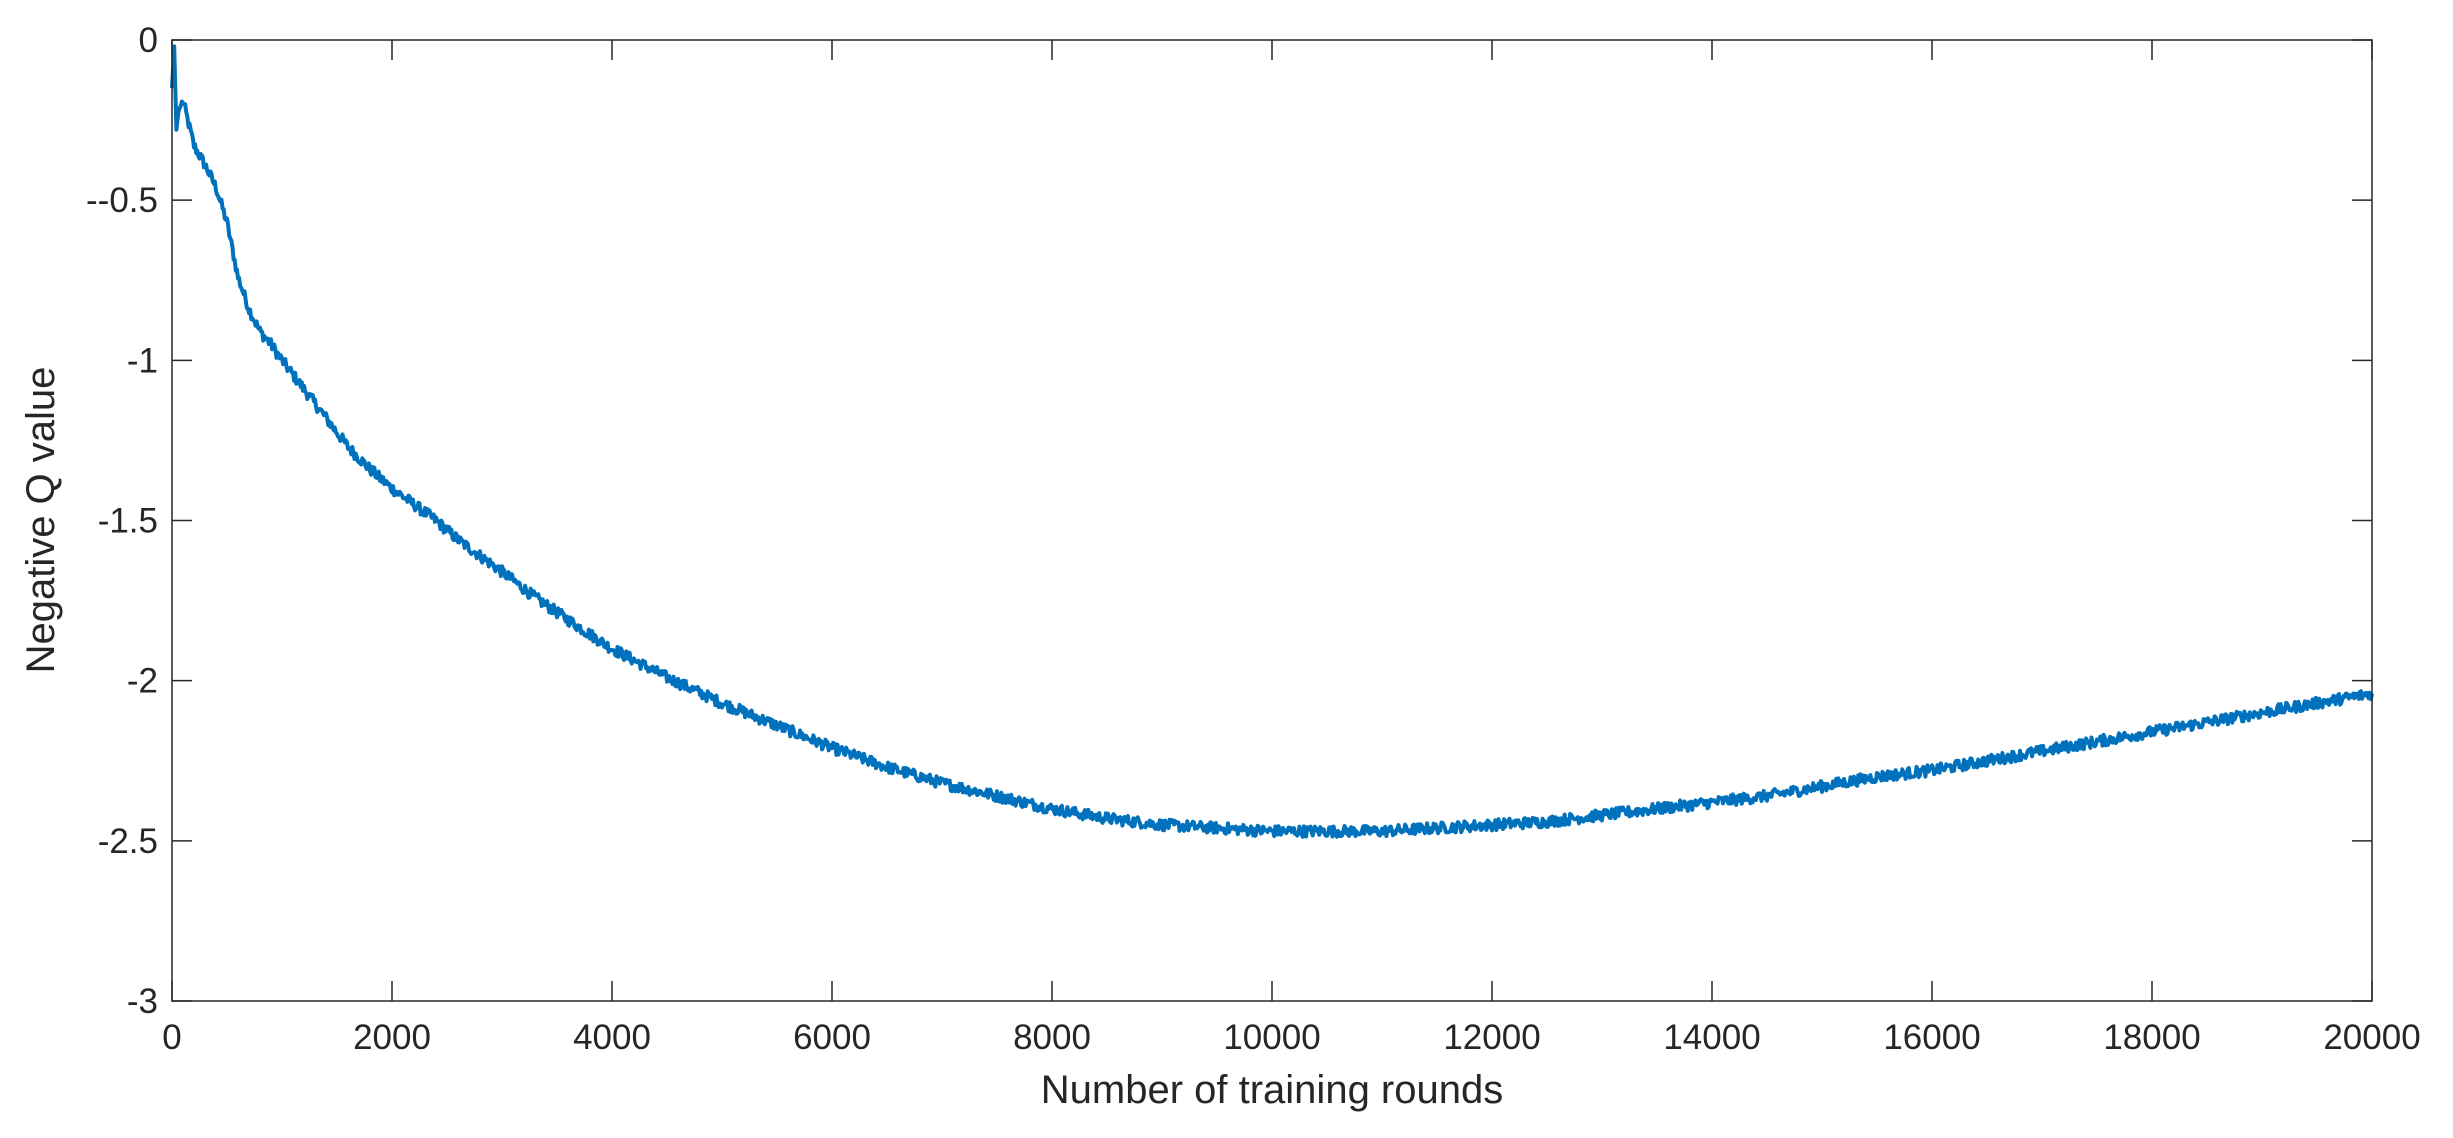 The height and width of the screenshot is (1138, 2453). What do you see at coordinates (41, 520) in the screenshot?
I see `y-axis-label: Negative Q value` at bounding box center [41, 520].